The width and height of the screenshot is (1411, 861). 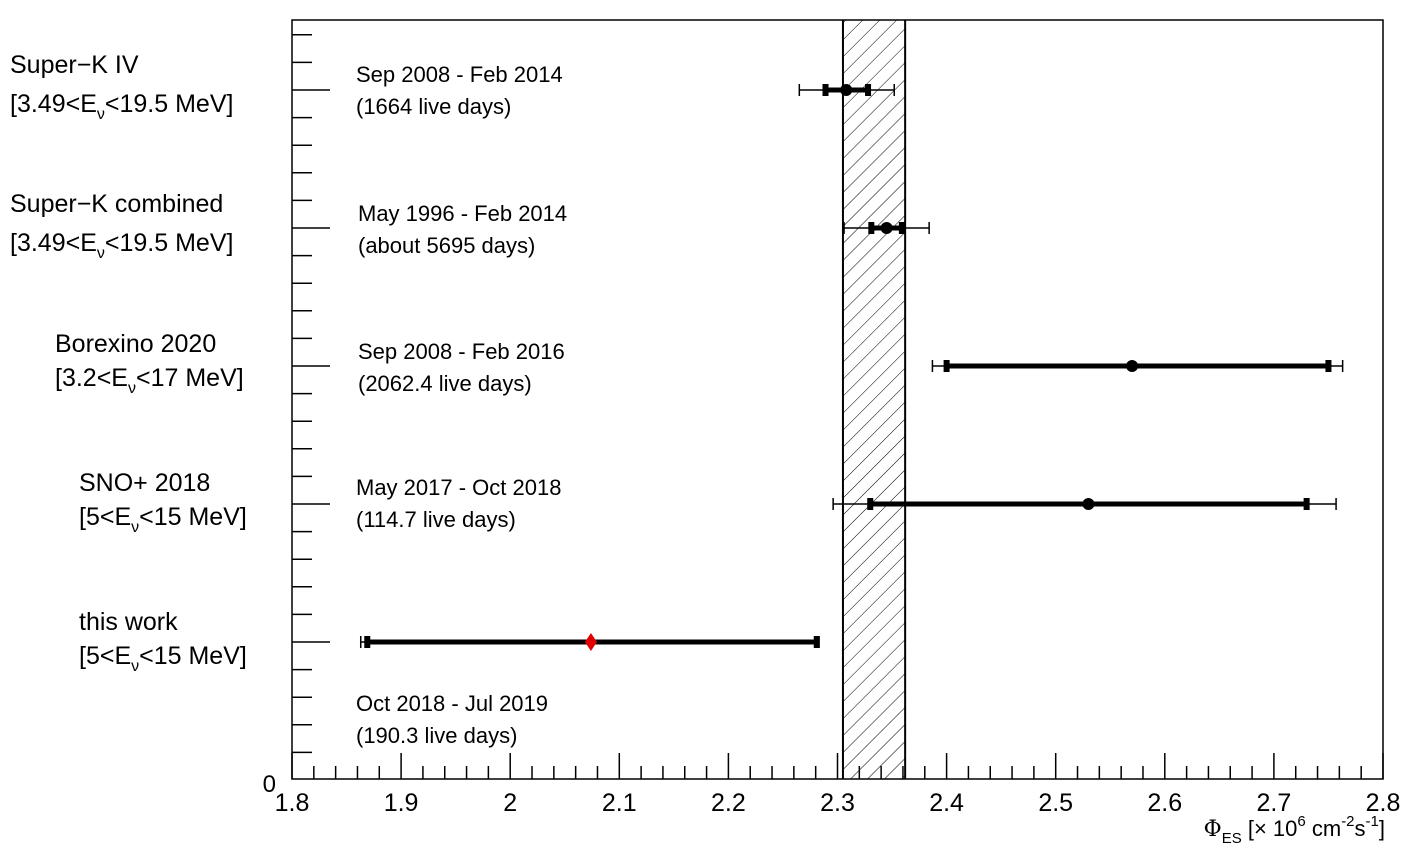 I want to click on x-tick-label: 2.8, so click(x=1383, y=803).